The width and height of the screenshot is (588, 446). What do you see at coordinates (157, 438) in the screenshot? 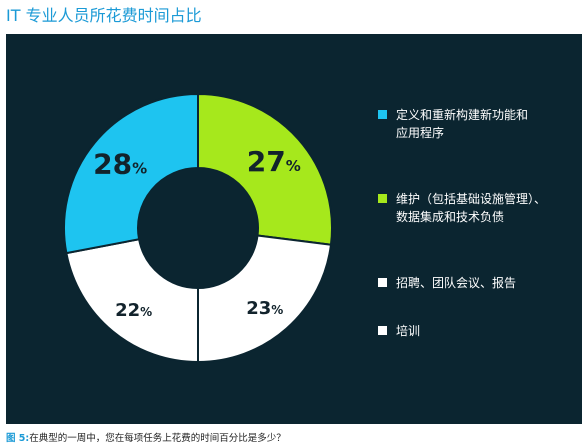
I see `figure-caption-text: 在典型的一周中，您在每项任务上花费的时间百分比是多少？` at bounding box center [157, 438].